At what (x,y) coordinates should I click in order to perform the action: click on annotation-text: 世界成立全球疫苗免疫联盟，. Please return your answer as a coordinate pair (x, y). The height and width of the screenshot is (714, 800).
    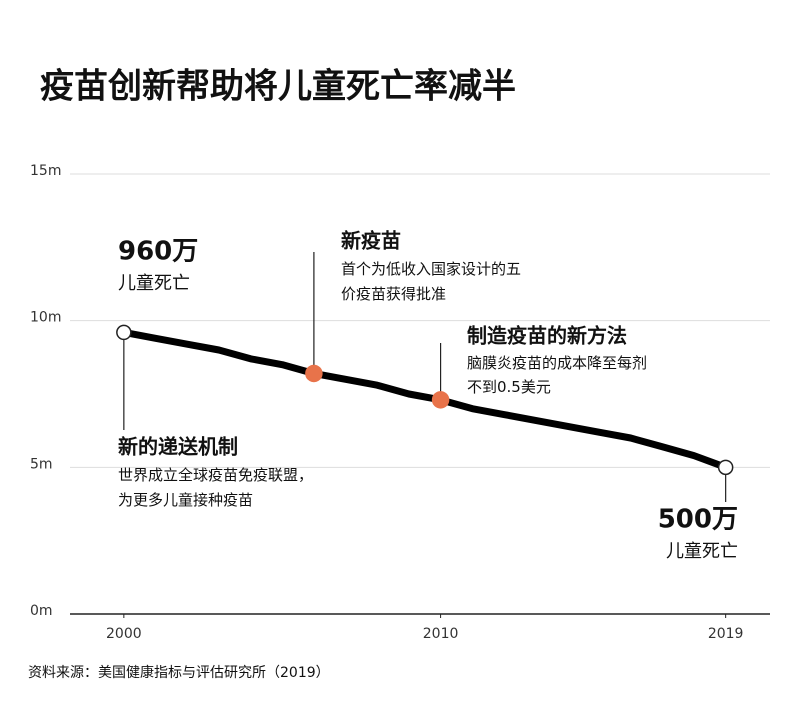
    Looking at the image, I should click on (215, 475).